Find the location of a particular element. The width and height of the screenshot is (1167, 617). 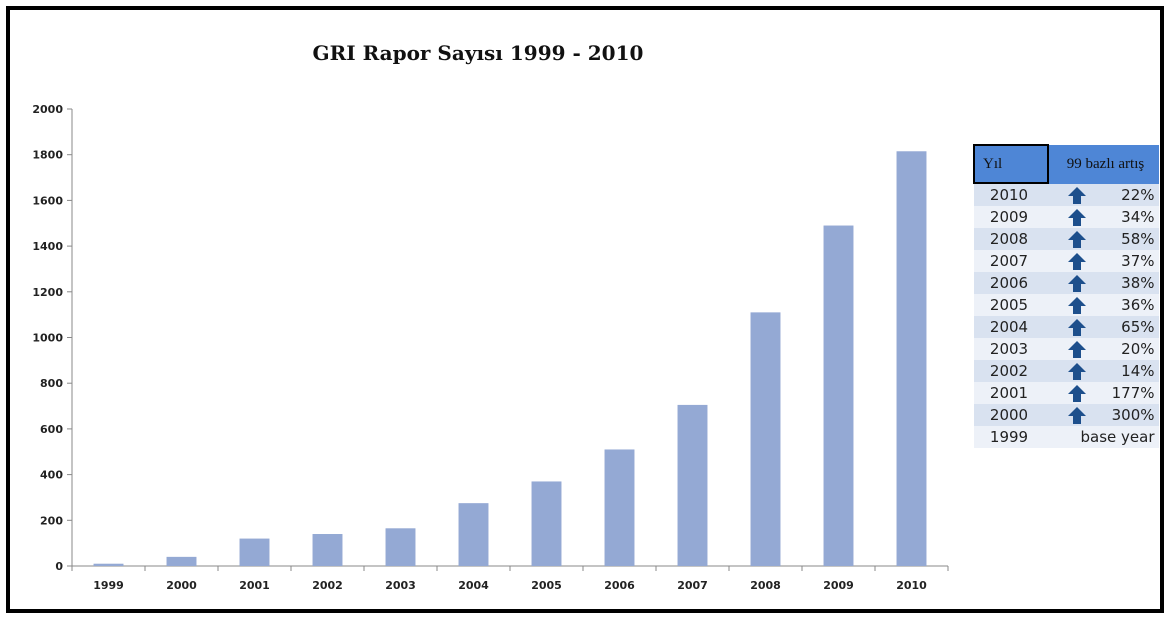

bar-2004 is located at coordinates (473, 534).